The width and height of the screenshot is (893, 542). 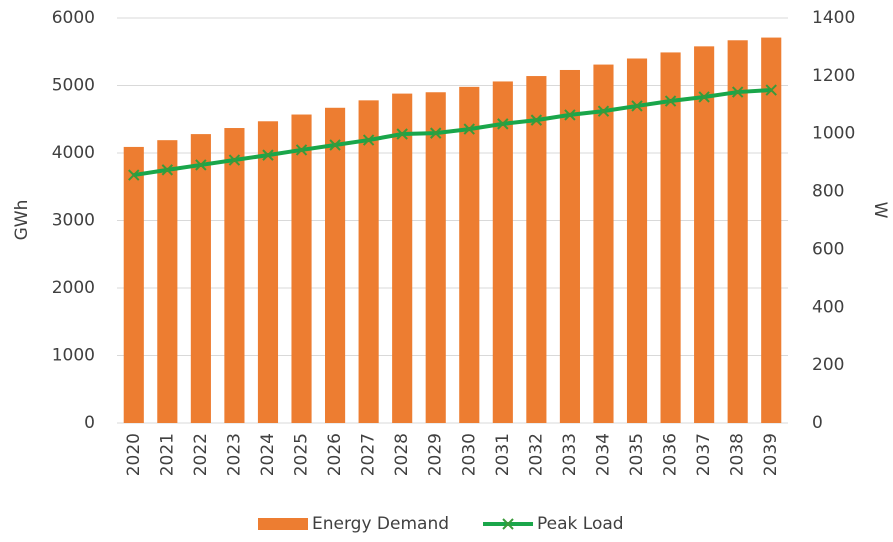 What do you see at coordinates (508, 524) in the screenshot?
I see `legend-marker` at bounding box center [508, 524].